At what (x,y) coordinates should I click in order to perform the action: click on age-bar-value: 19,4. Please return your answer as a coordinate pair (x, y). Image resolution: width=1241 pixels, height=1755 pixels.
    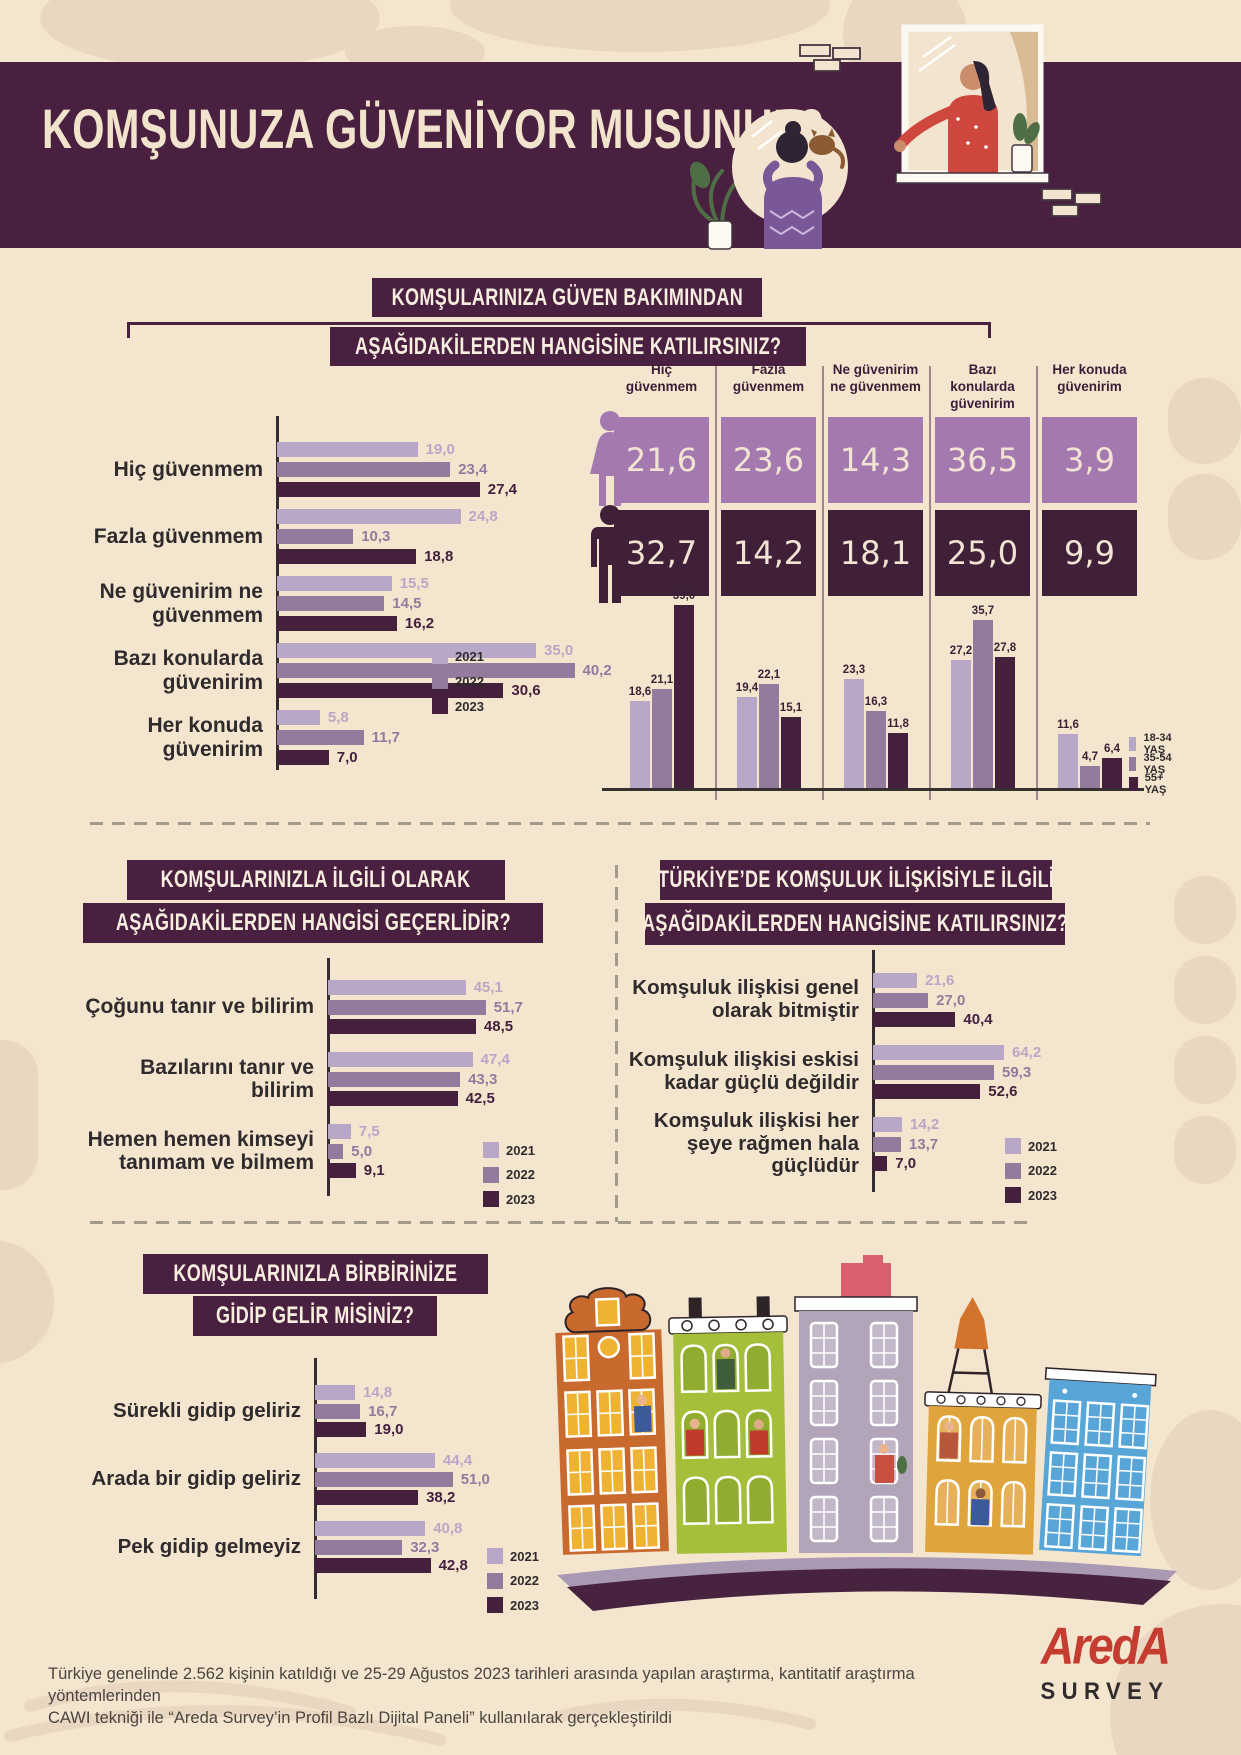
    Looking at the image, I should click on (747, 687).